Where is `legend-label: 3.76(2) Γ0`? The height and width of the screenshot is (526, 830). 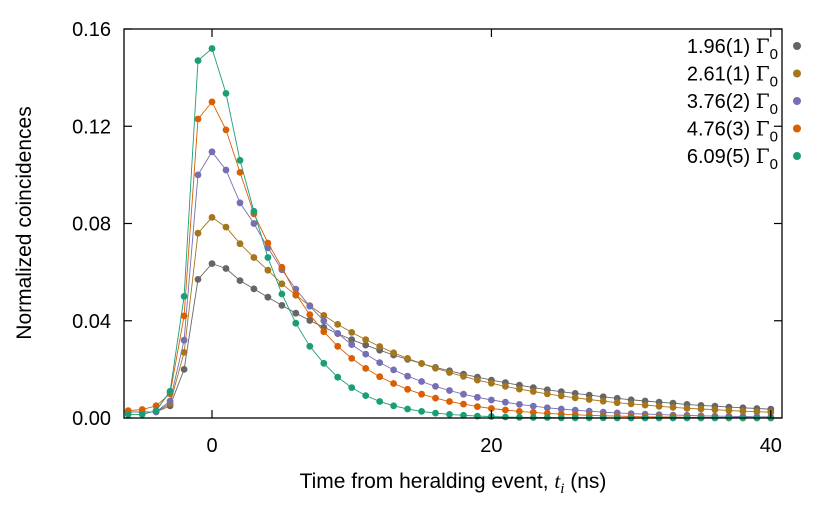 legend-label: 3.76(2) Γ0 is located at coordinates (732, 103).